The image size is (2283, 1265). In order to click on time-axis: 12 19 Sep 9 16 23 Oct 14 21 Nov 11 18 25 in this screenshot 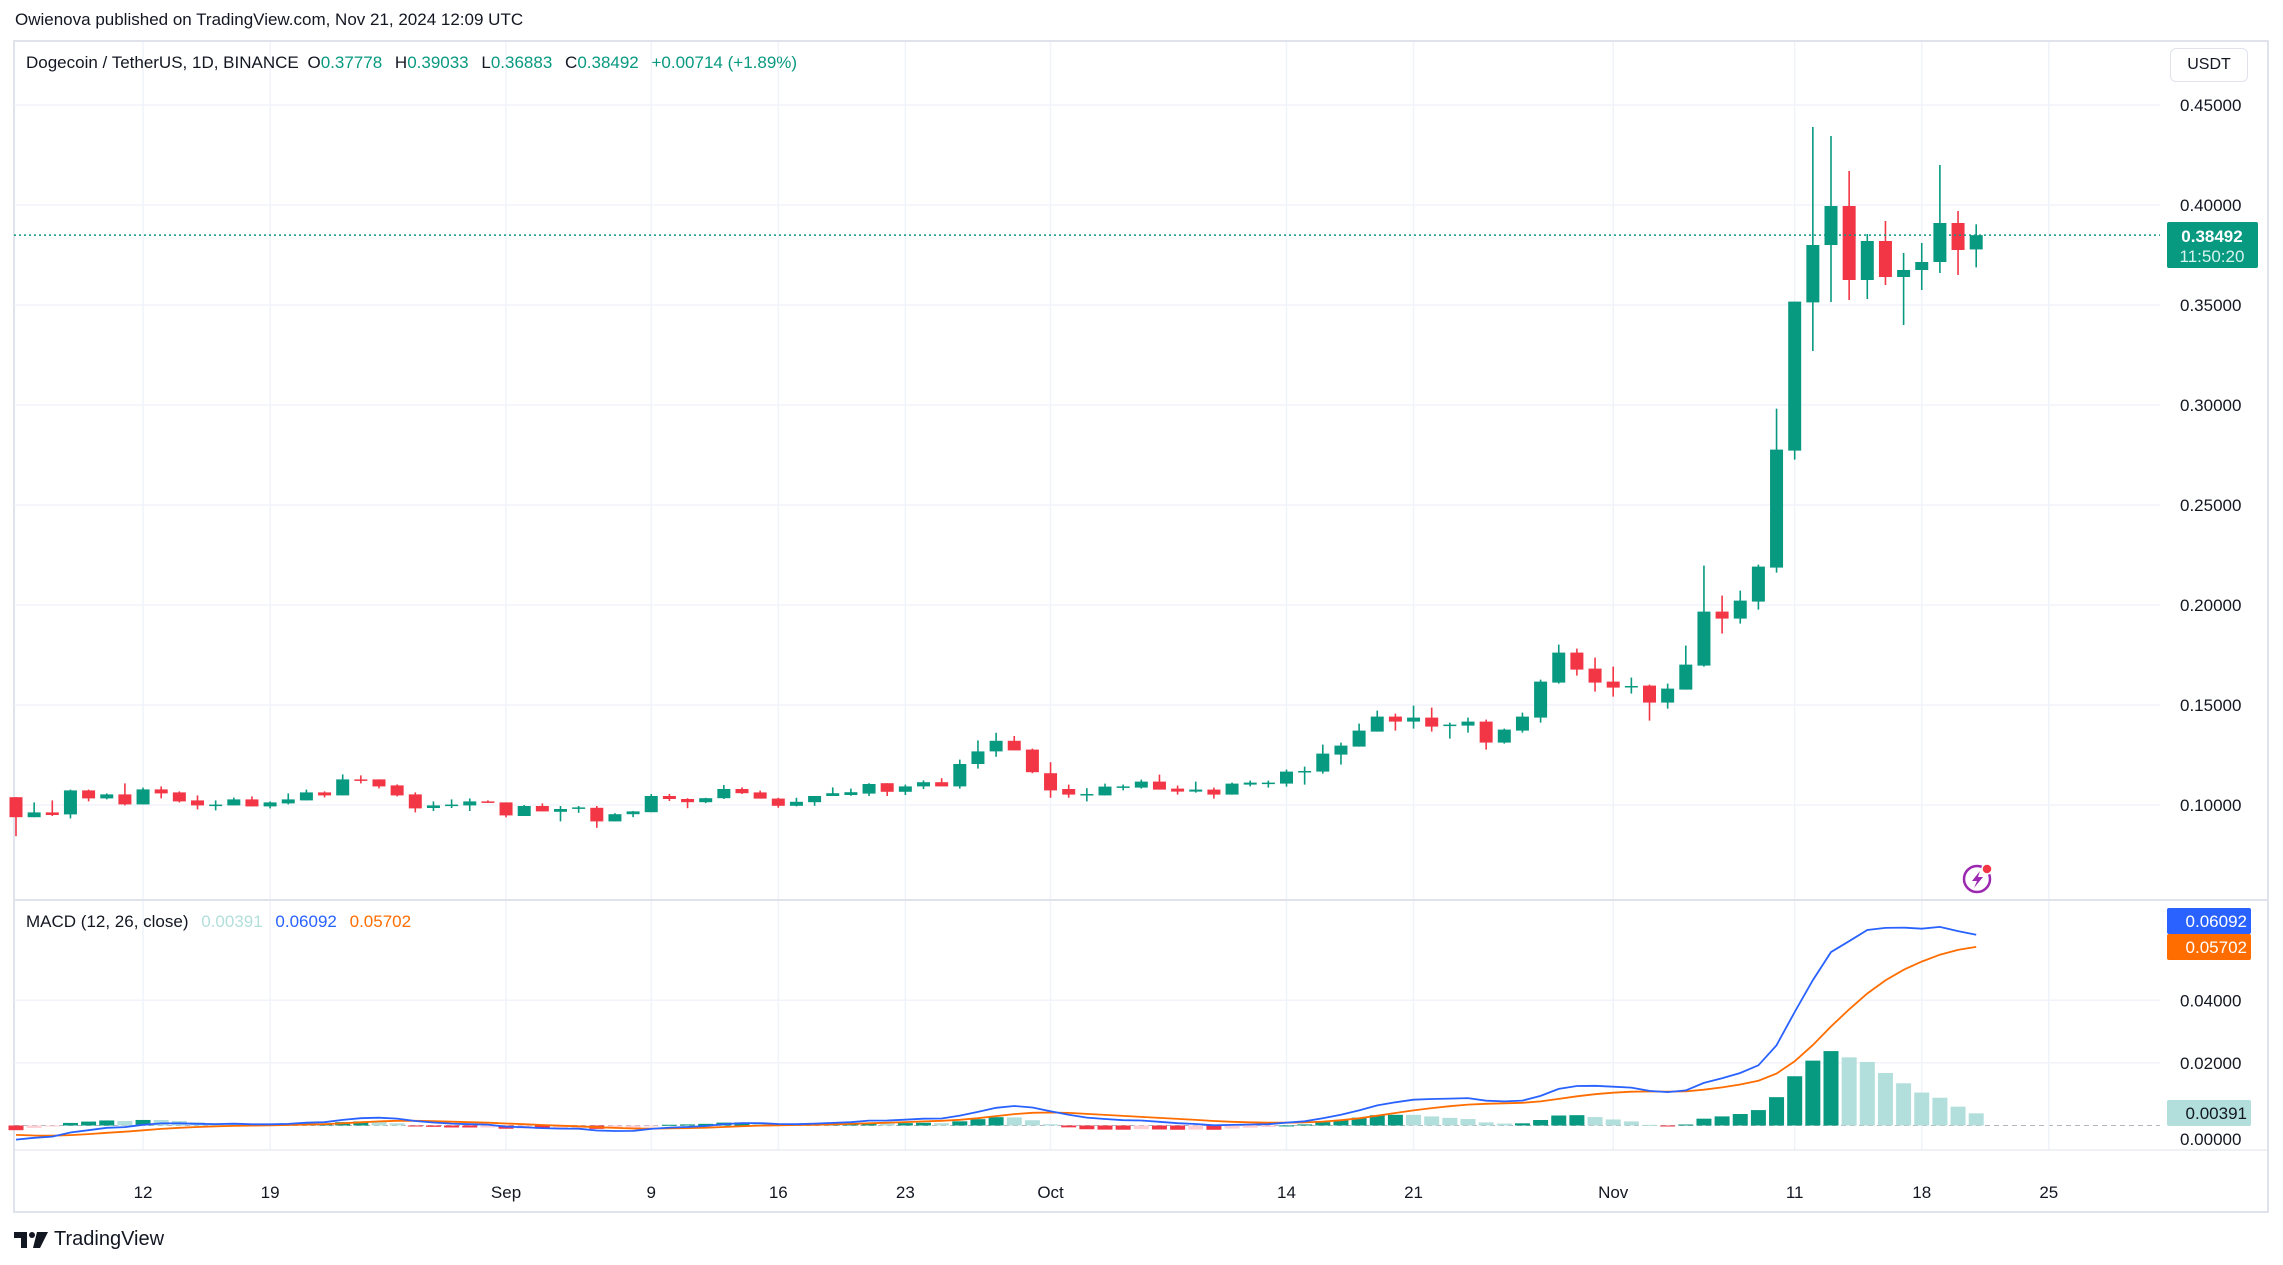, I will do `click(1096, 1192)`.